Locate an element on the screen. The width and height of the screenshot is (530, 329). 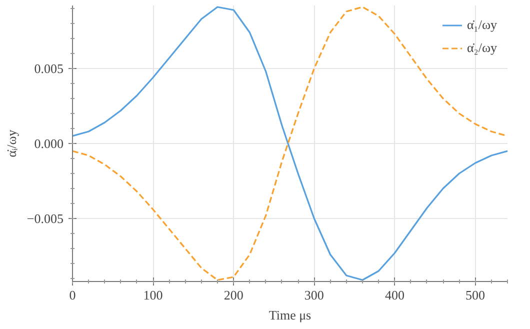
x-tick-label: 200 is located at coordinates (234, 295).